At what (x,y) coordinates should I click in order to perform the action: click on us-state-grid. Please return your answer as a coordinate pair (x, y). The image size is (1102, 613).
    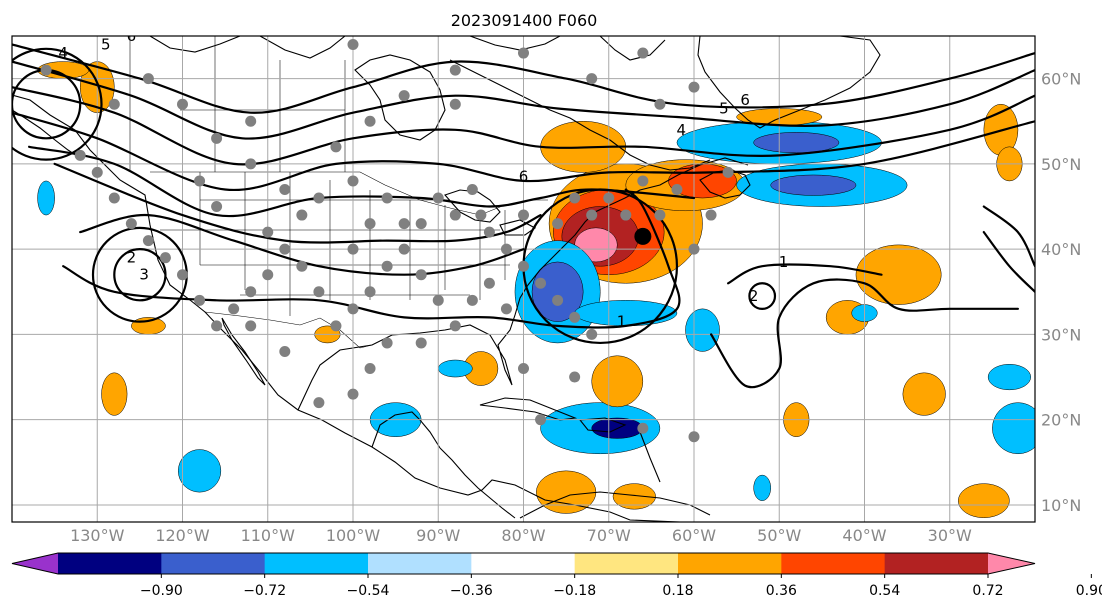
    Looking at the image, I should click on (335, 244).